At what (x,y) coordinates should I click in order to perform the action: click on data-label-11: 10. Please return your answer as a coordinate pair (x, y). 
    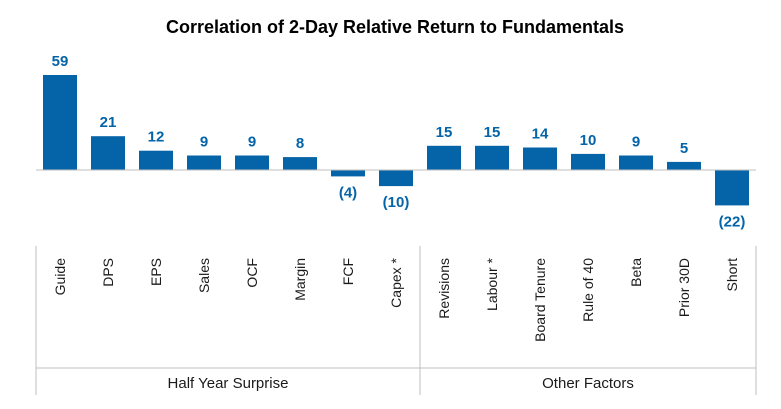
    Looking at the image, I should click on (588, 140).